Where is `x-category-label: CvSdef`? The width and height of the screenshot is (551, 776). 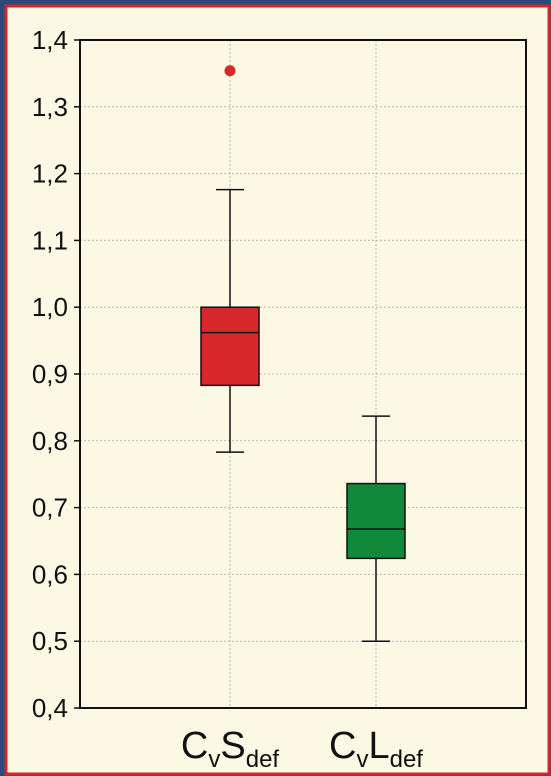
x-category-label: CvSdef is located at coordinates (230, 749).